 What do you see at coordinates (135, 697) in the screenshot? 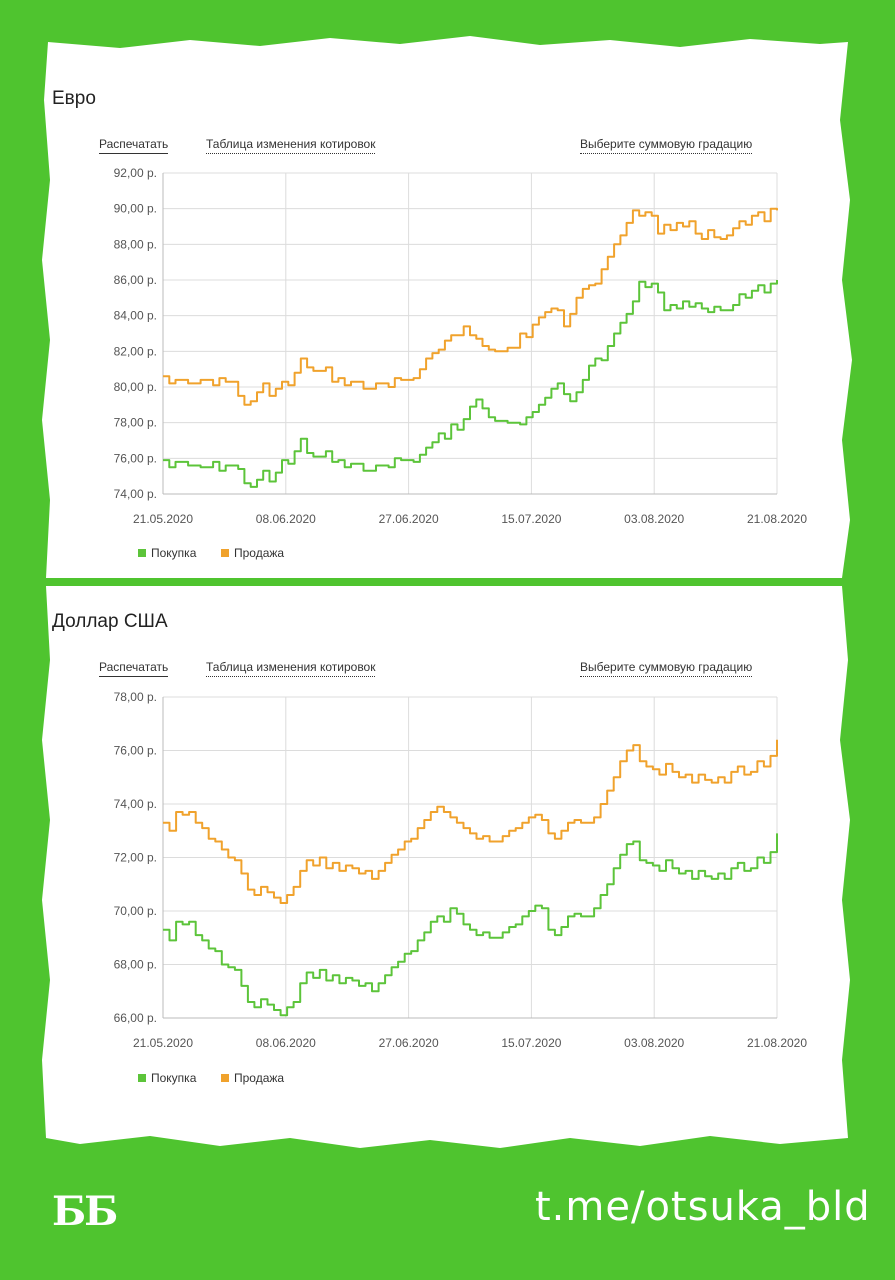
I see `usd-ytick-0: 78,00 р.` at bounding box center [135, 697].